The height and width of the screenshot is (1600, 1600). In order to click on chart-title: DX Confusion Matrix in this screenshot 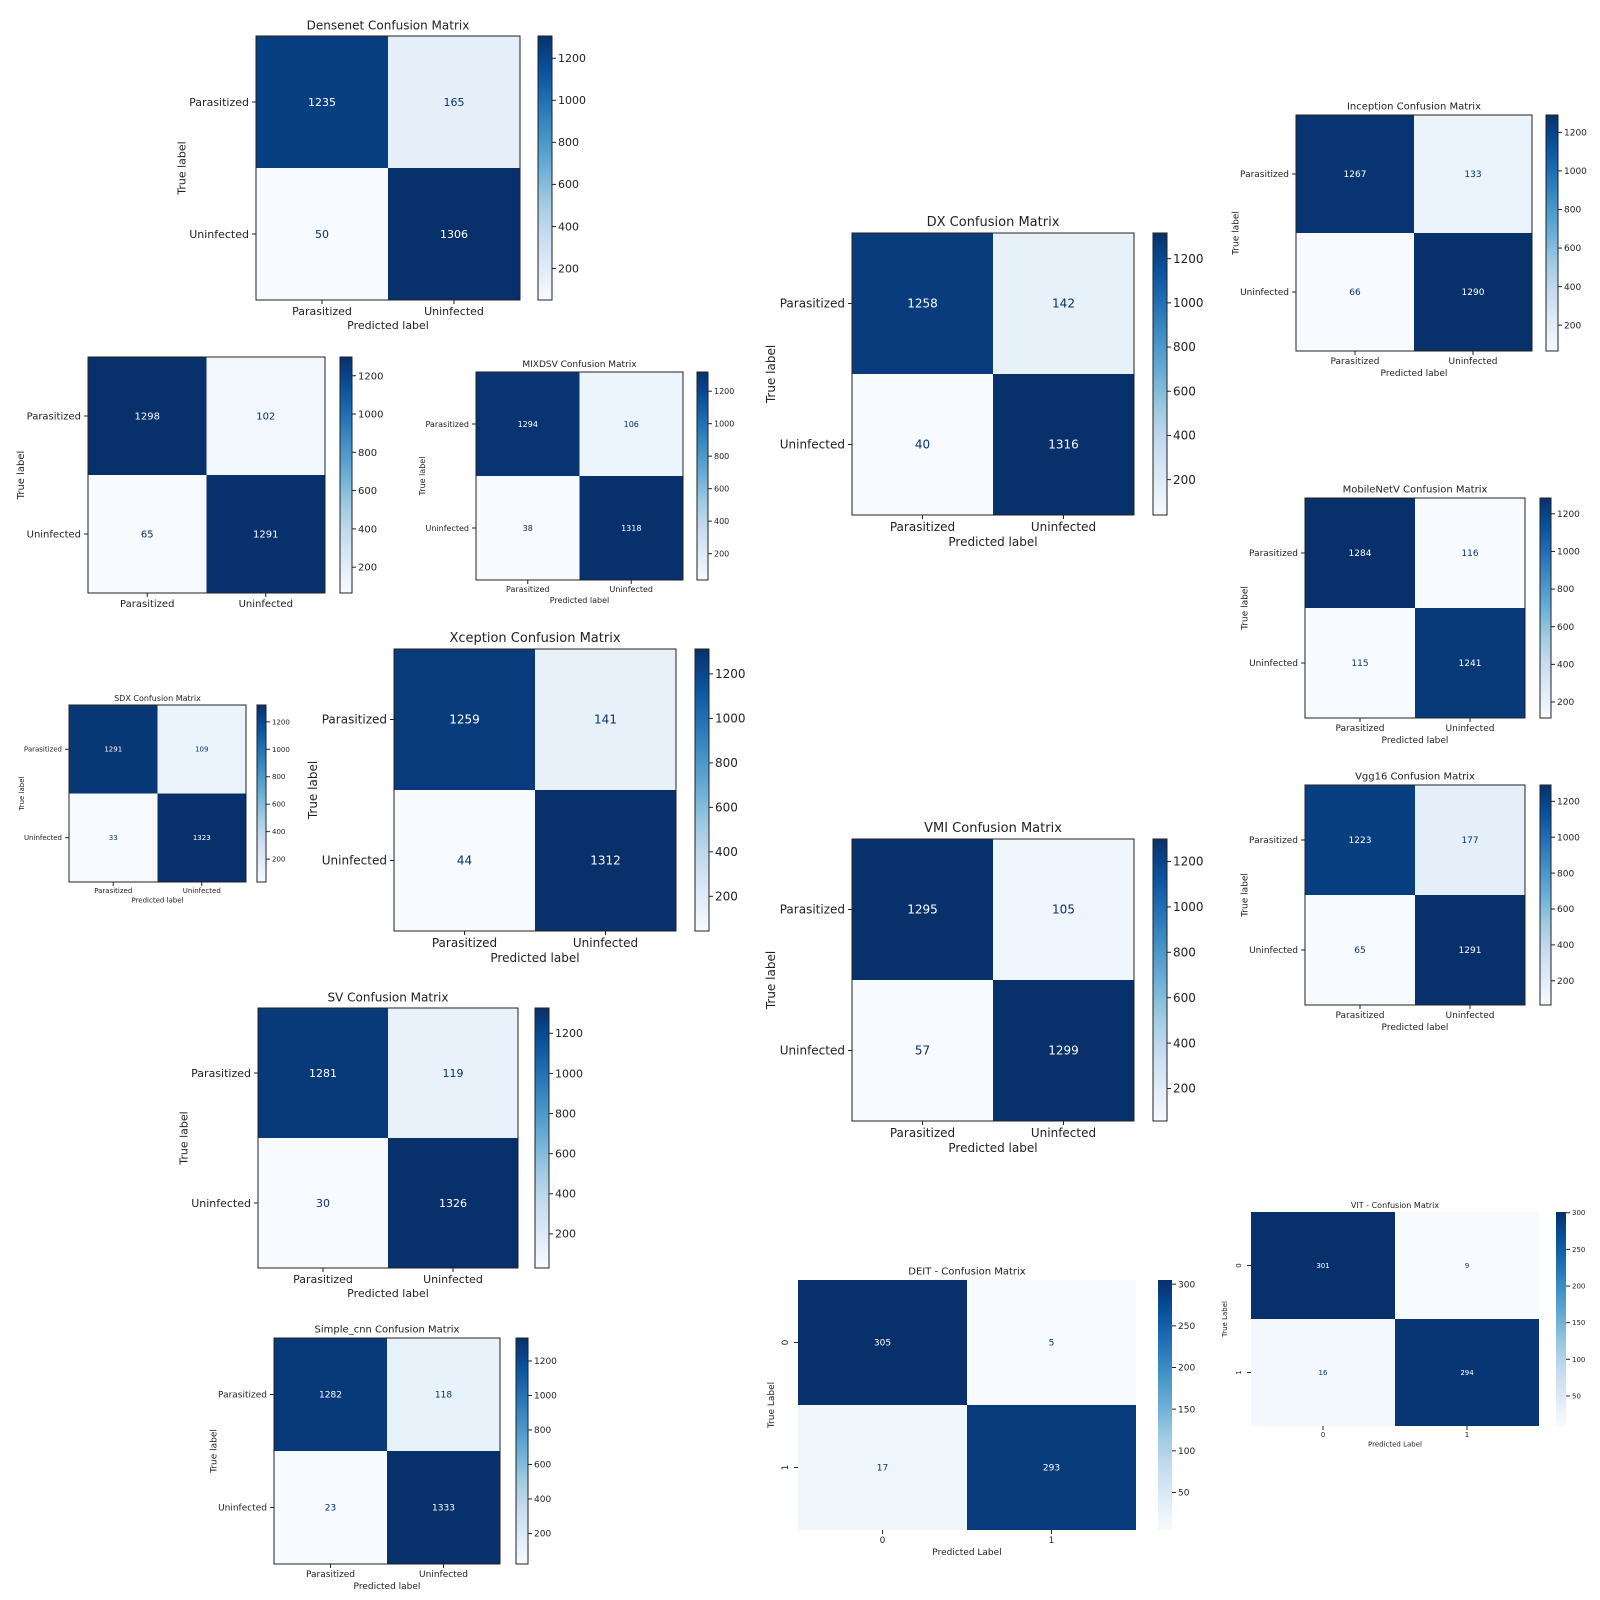, I will do `click(993, 222)`.